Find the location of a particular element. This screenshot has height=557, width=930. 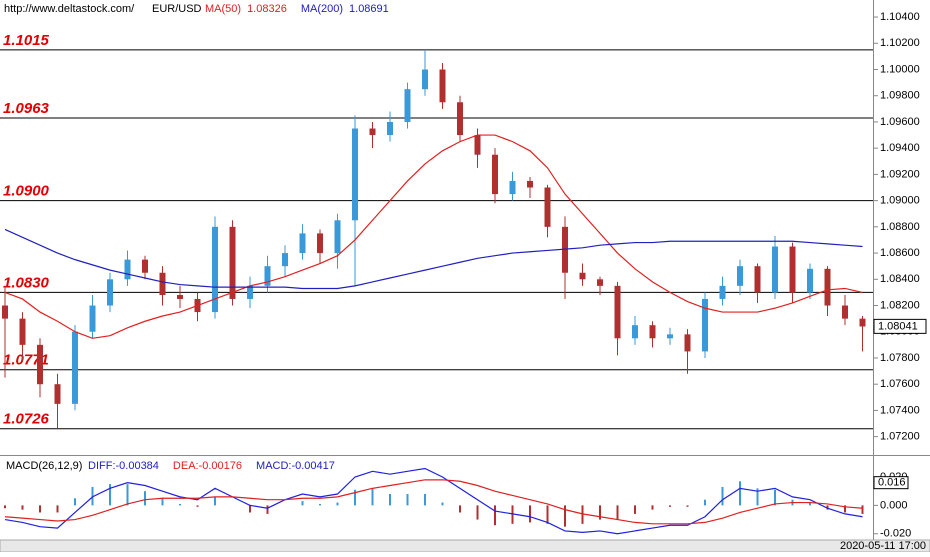

y-tick-label: 1.09800 is located at coordinates (900, 96).